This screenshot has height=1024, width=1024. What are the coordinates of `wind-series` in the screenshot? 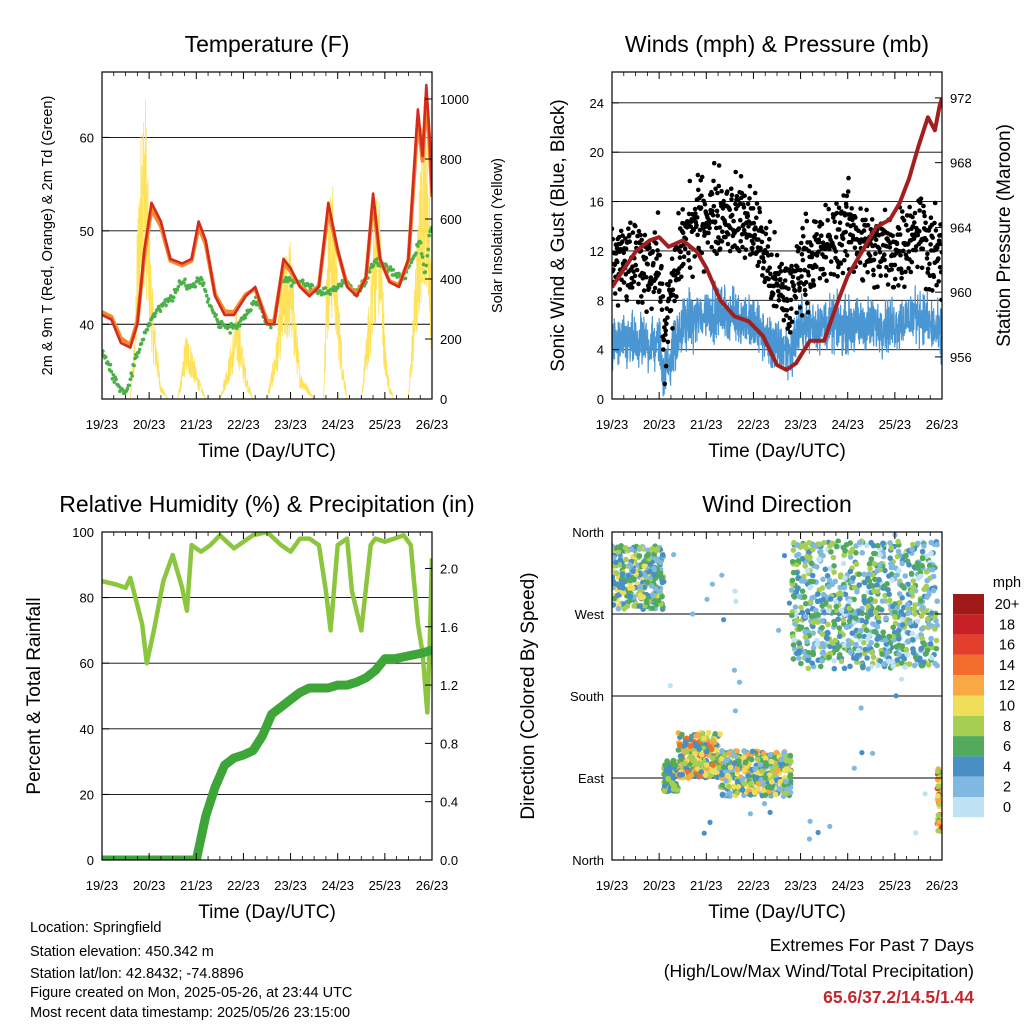 It's located at (777, 338).